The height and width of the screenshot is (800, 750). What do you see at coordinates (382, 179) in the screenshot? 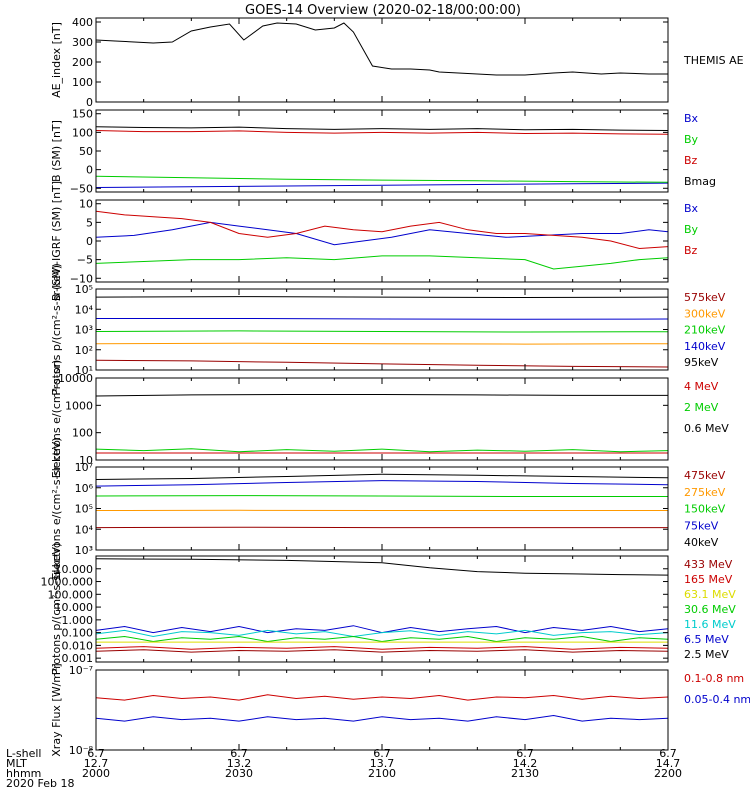
I see `series-line-by` at bounding box center [382, 179].